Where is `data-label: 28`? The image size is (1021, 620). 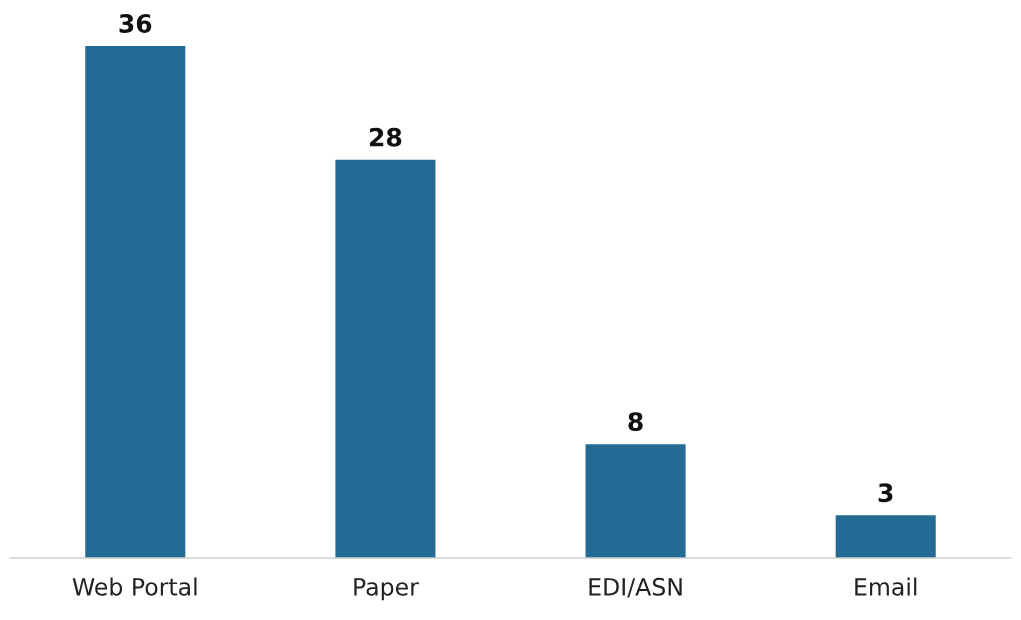
data-label: 28 is located at coordinates (386, 137).